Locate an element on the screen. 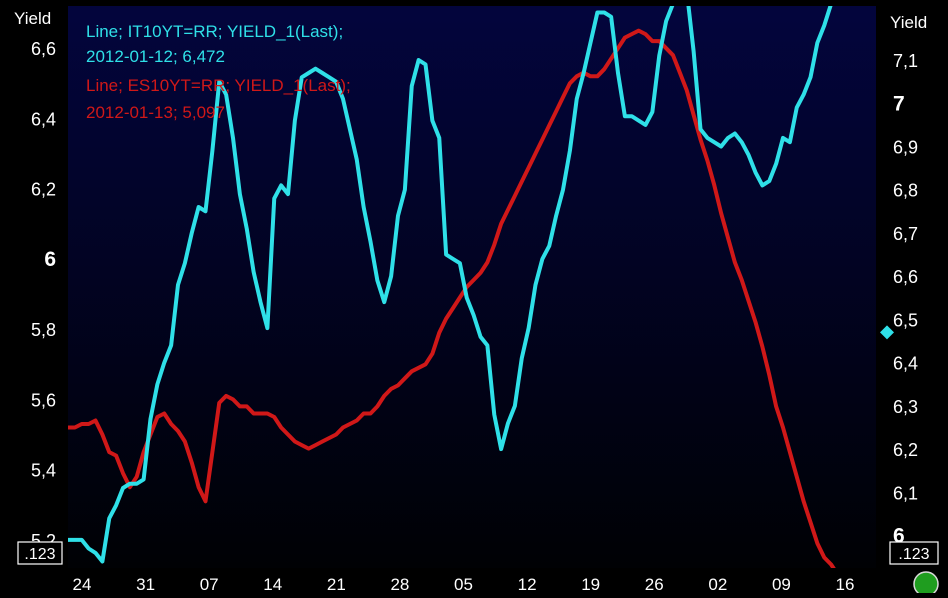  right-tick-label: 6,4 is located at coordinates (905, 364).